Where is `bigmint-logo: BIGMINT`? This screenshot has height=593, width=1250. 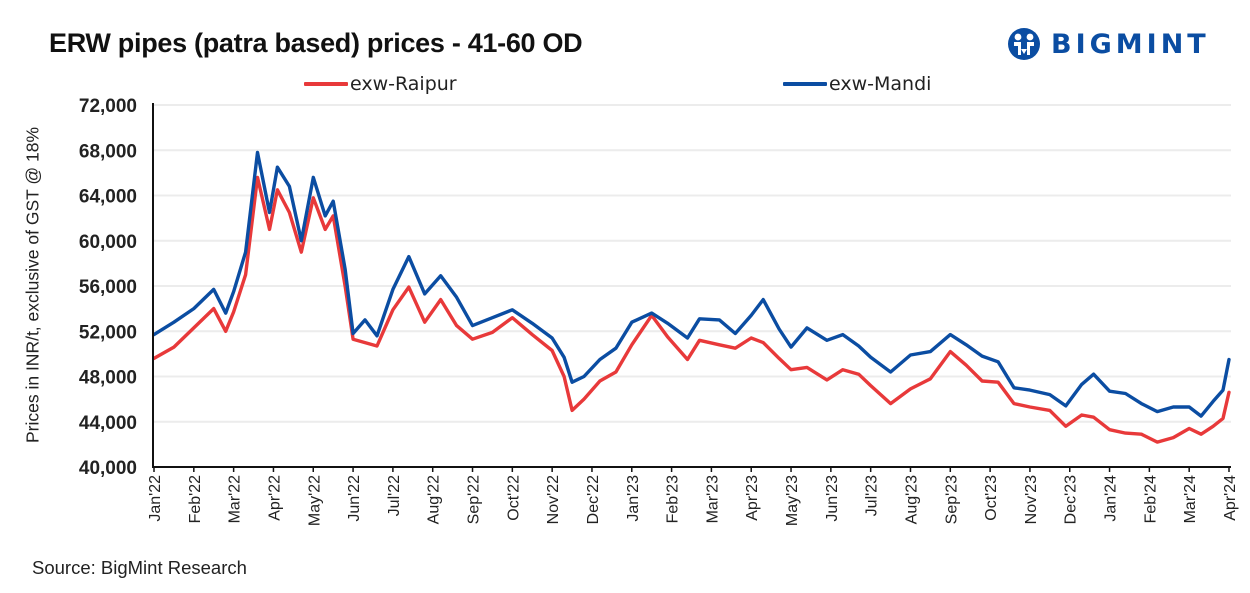
bigmint-logo: BIGMINT is located at coordinates (1108, 44).